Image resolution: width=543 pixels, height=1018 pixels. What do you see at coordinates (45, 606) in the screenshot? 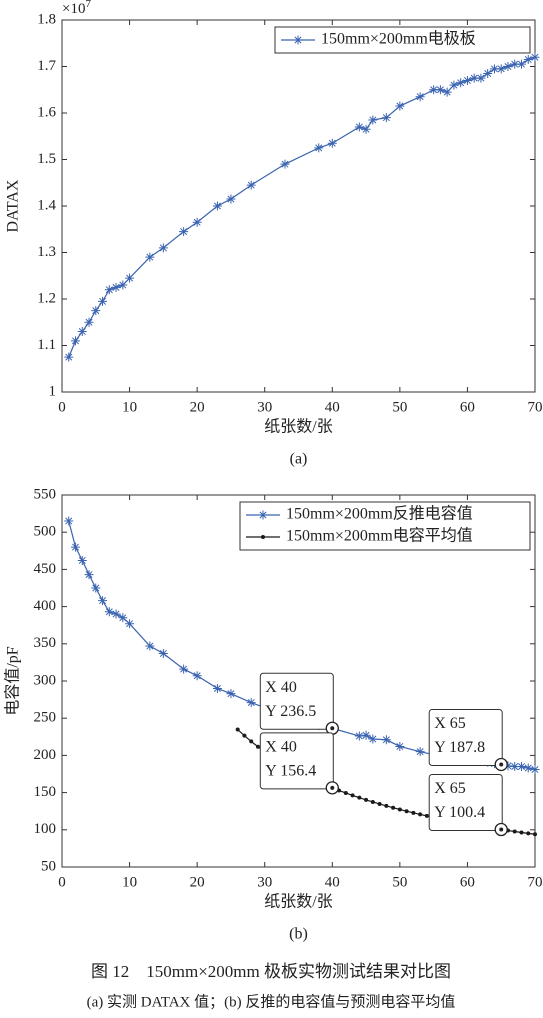
I see `y-tick-label: 400` at bounding box center [45, 606].